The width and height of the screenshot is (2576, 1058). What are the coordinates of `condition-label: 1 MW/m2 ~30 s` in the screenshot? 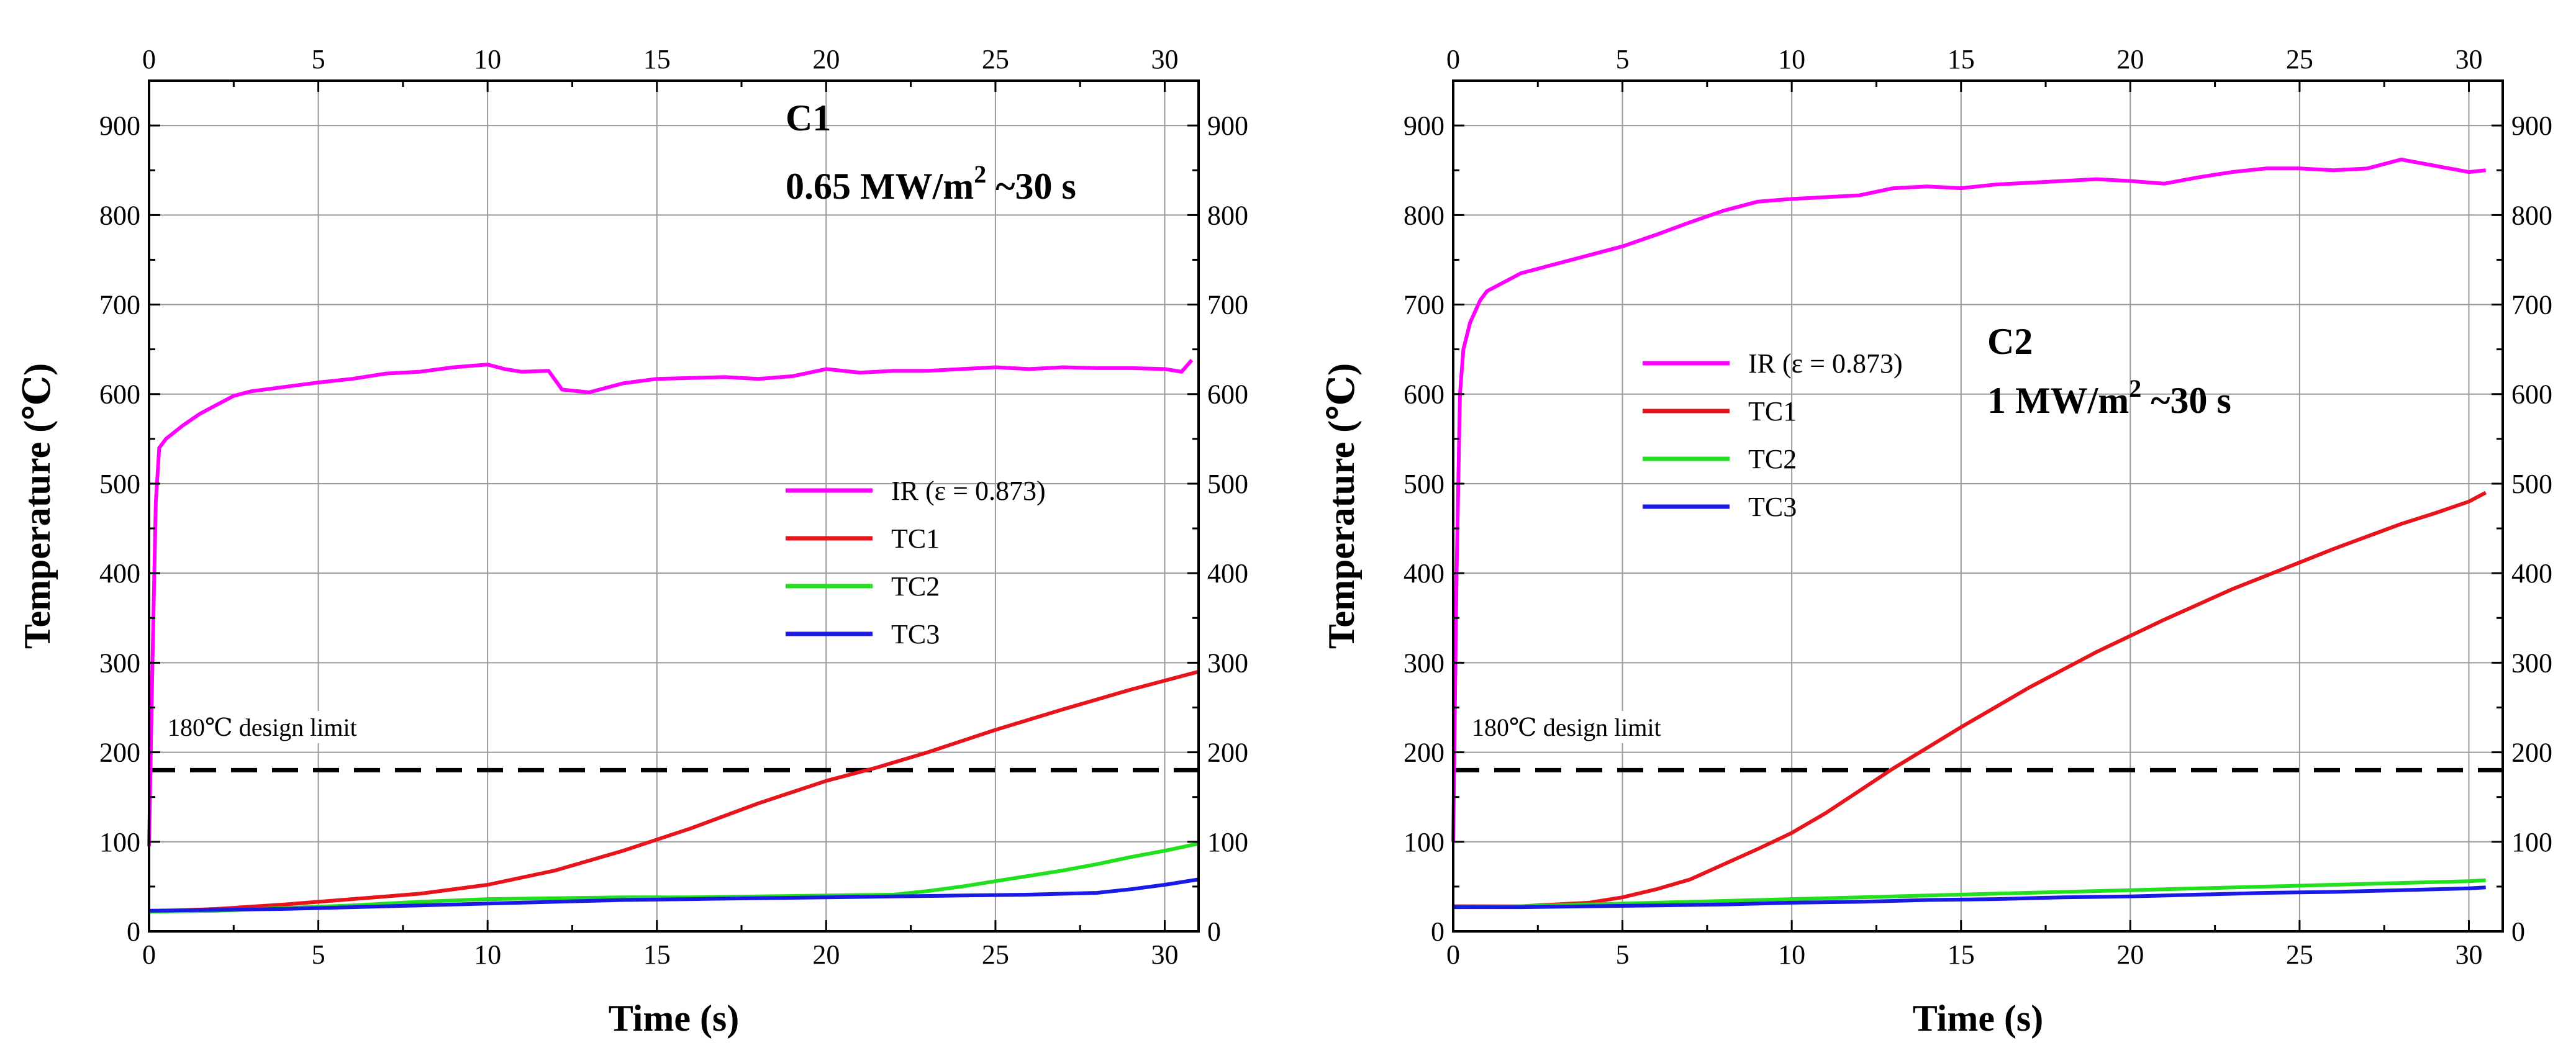 It's located at (2109, 398).